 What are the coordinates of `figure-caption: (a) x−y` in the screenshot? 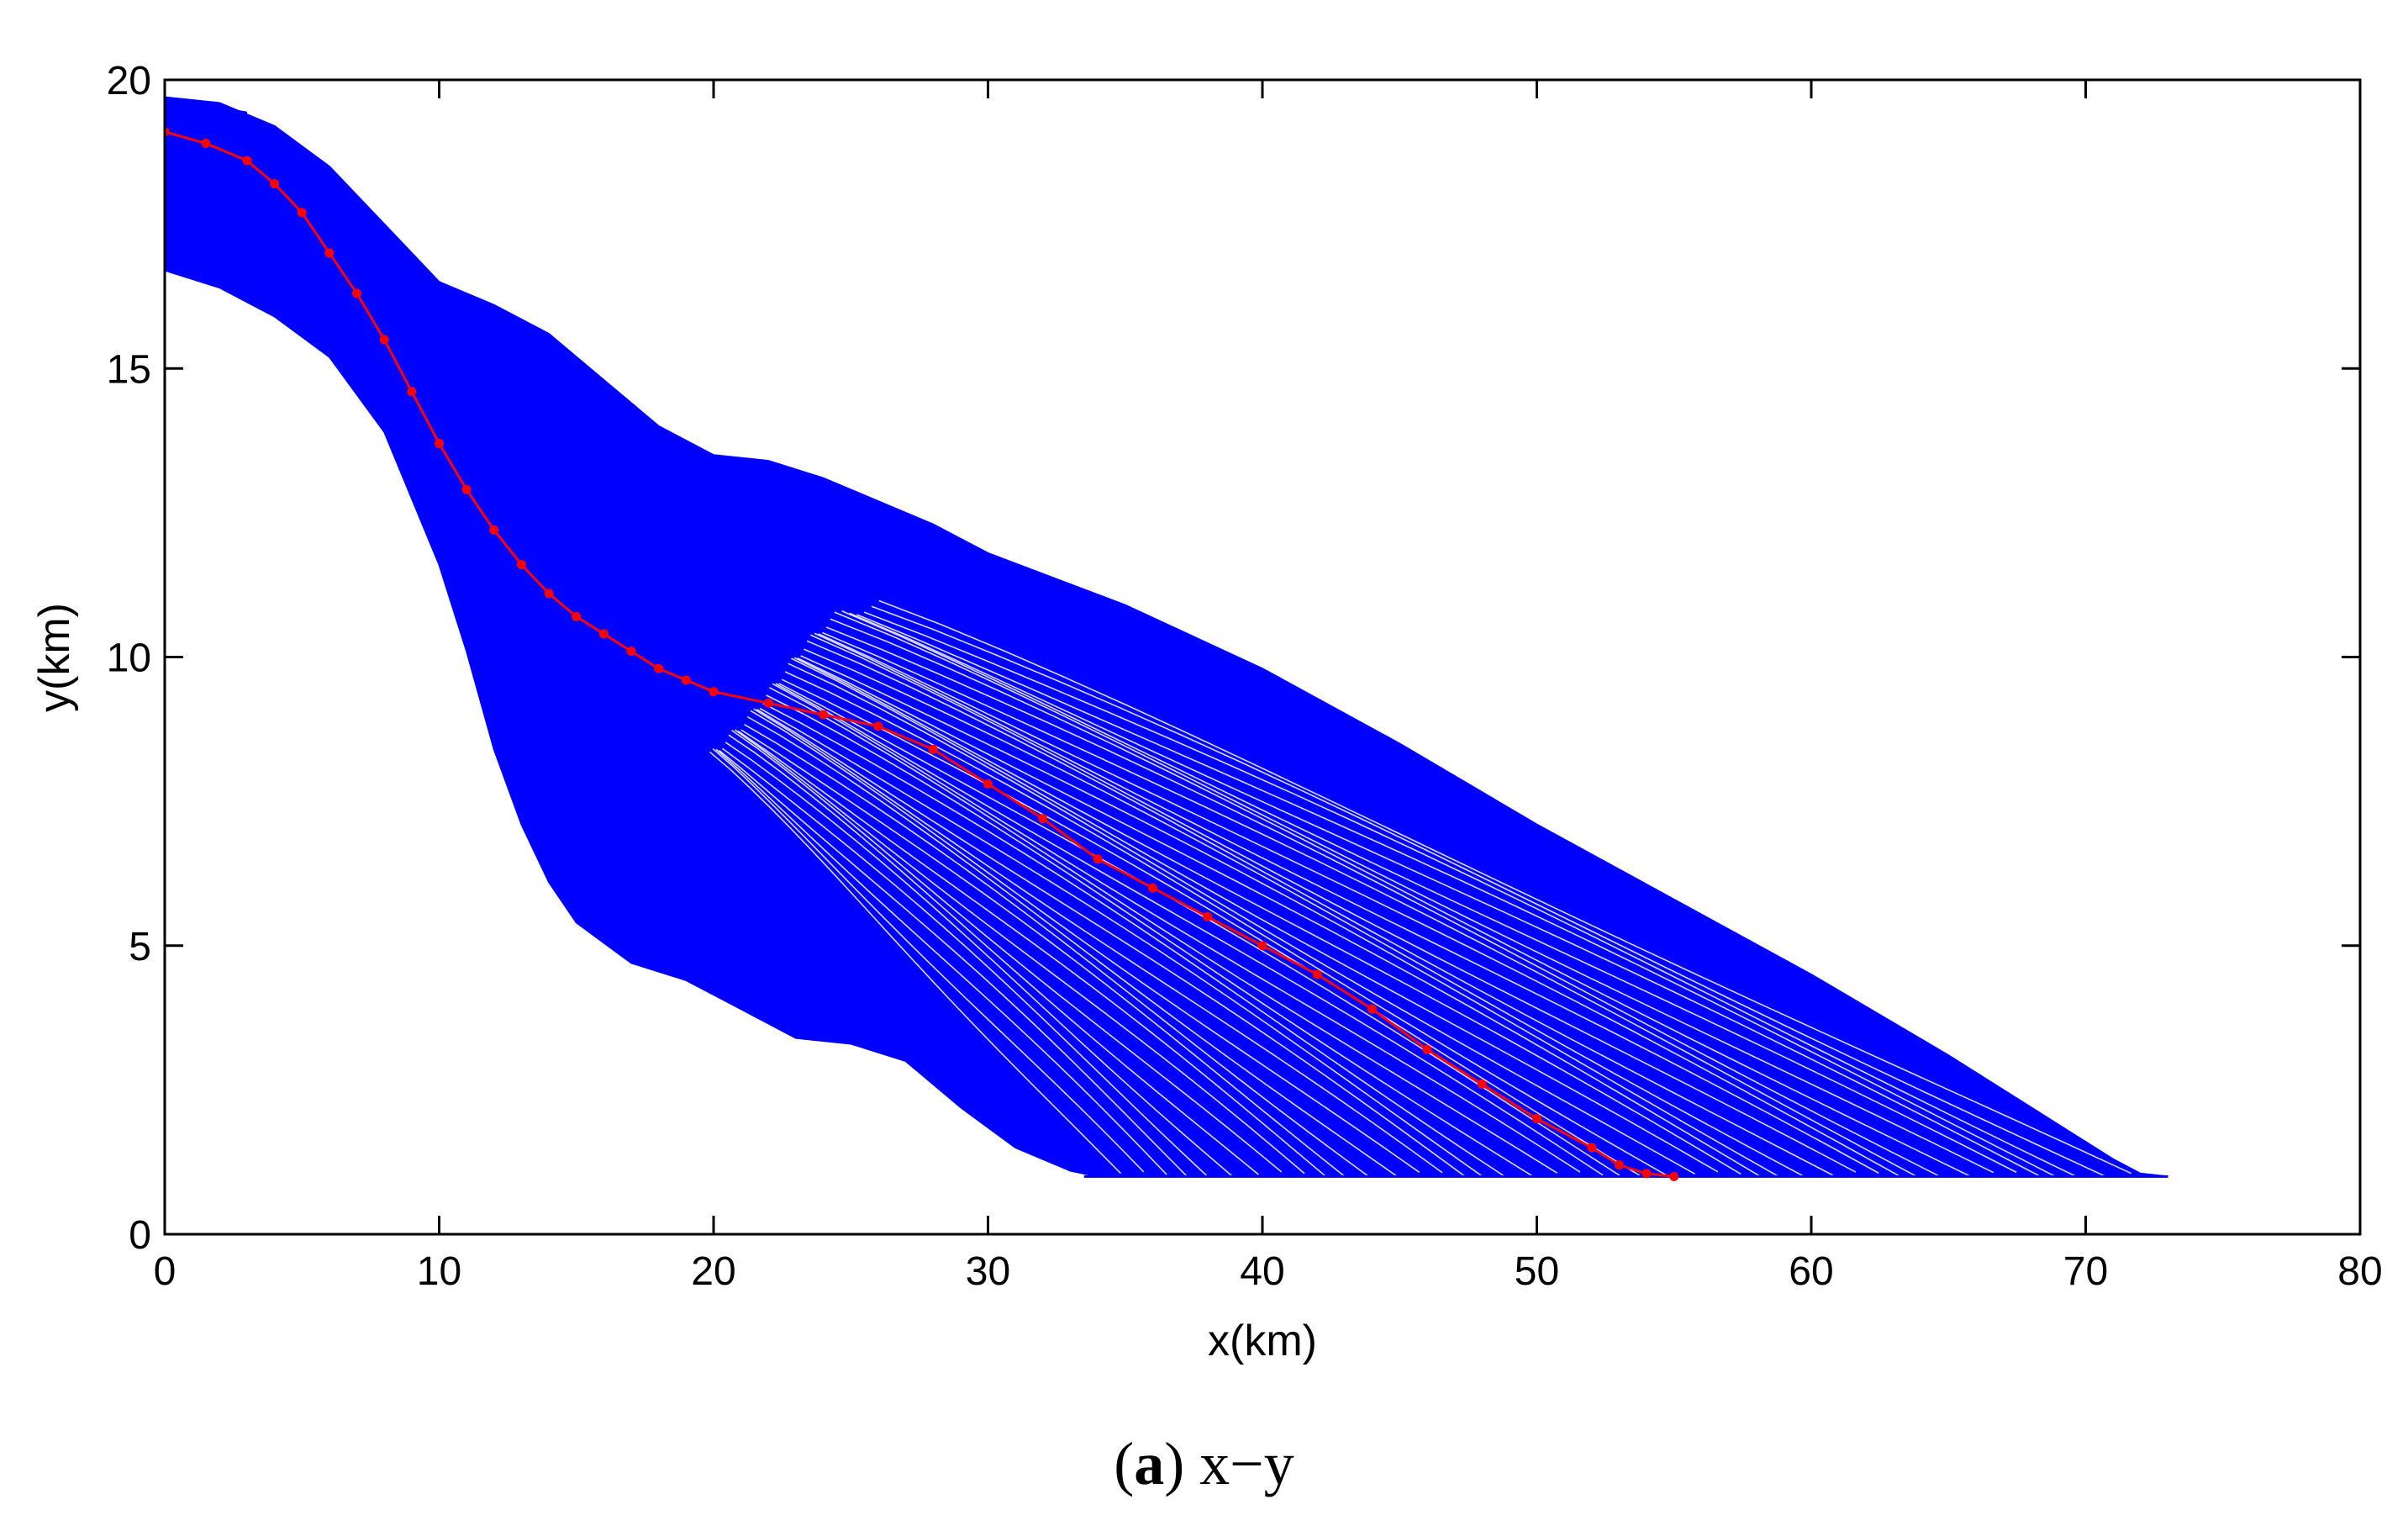 It's located at (1204, 1464).